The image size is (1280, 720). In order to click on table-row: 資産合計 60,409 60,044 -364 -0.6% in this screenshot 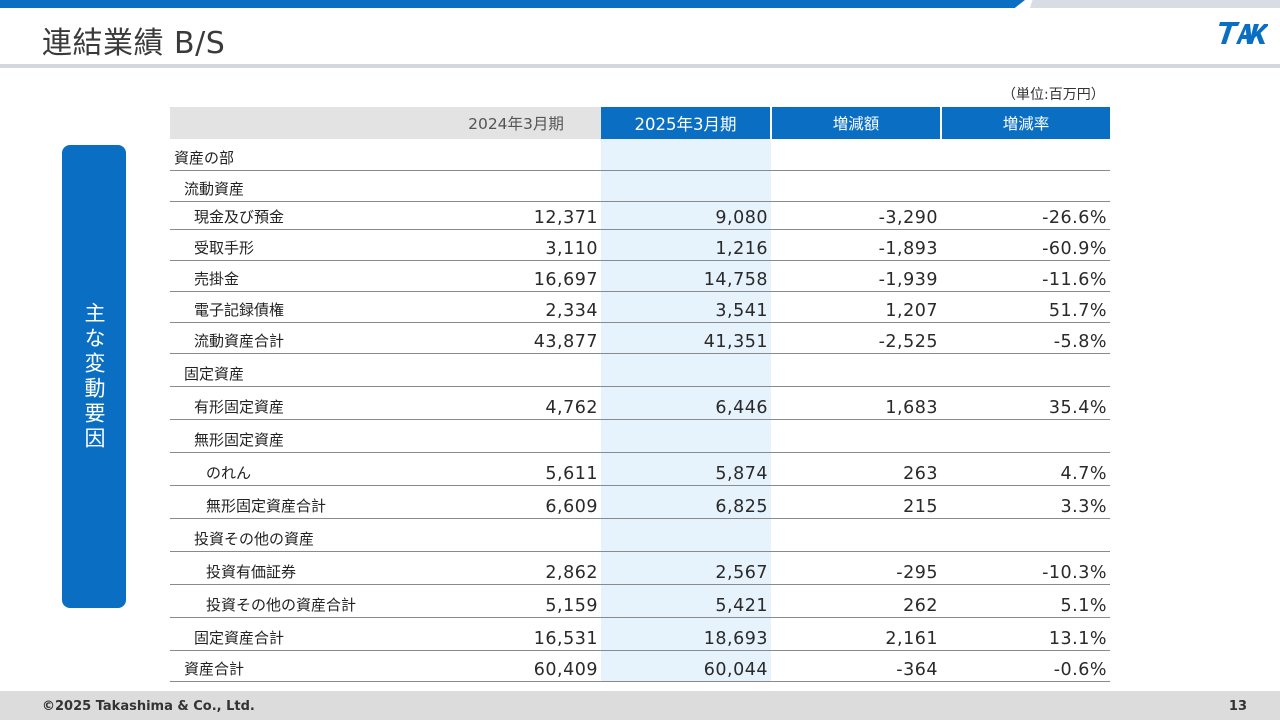, I will do `click(640, 666)`.